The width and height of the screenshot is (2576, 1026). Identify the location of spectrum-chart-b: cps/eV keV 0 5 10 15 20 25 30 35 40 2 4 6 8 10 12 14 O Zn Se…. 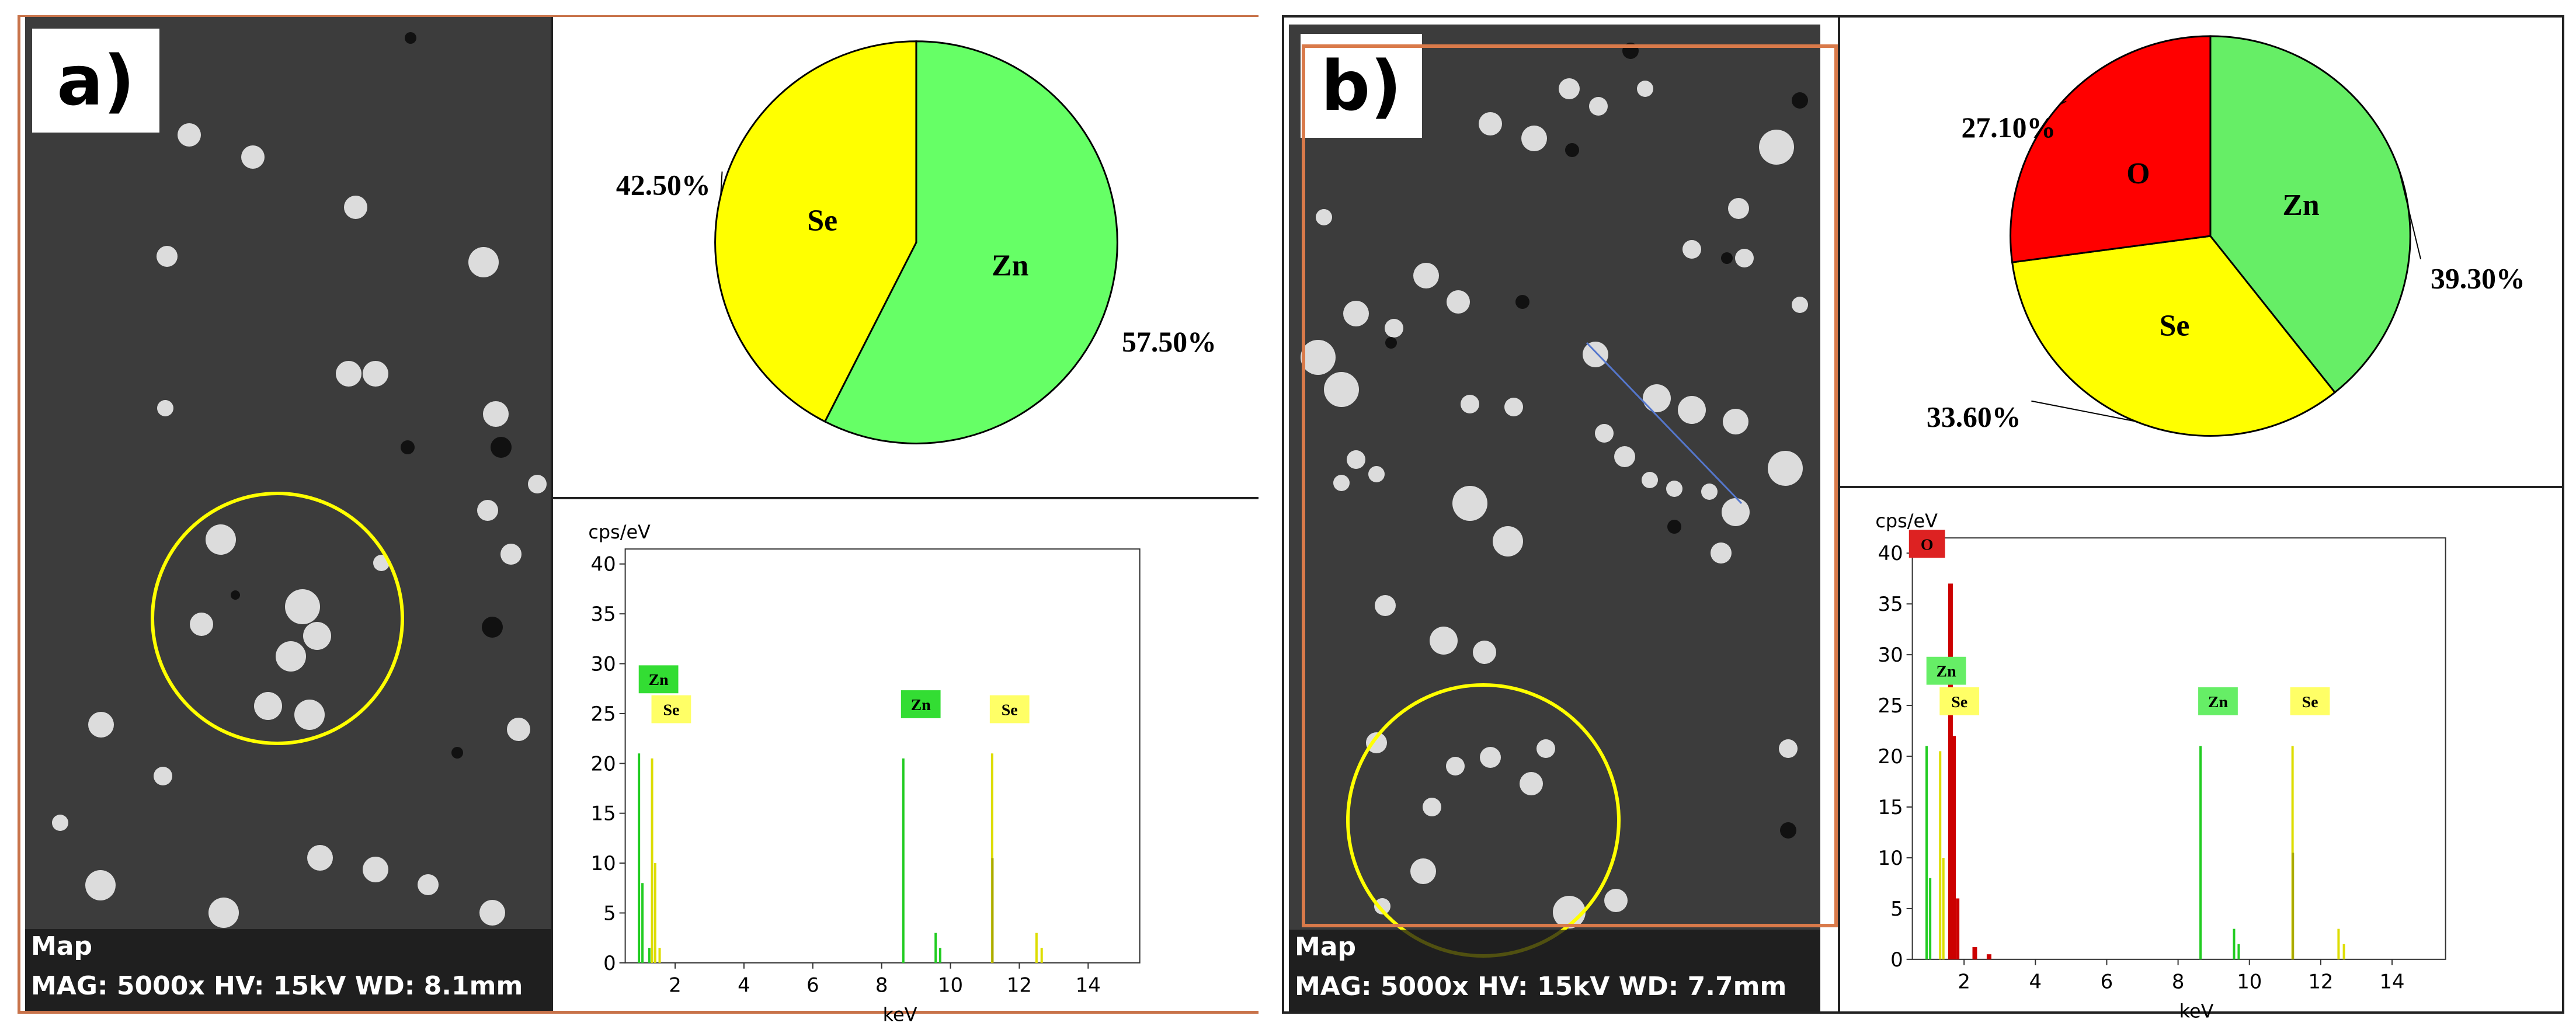
(2161, 766).